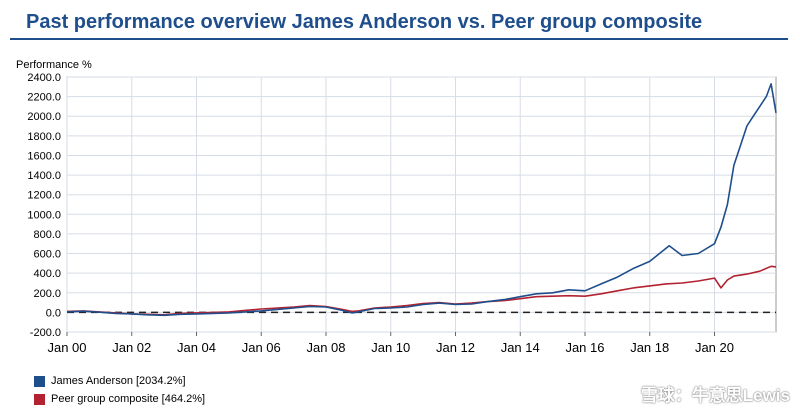  What do you see at coordinates (47, 274) in the screenshot?
I see `y-tick-label: 400.0` at bounding box center [47, 274].